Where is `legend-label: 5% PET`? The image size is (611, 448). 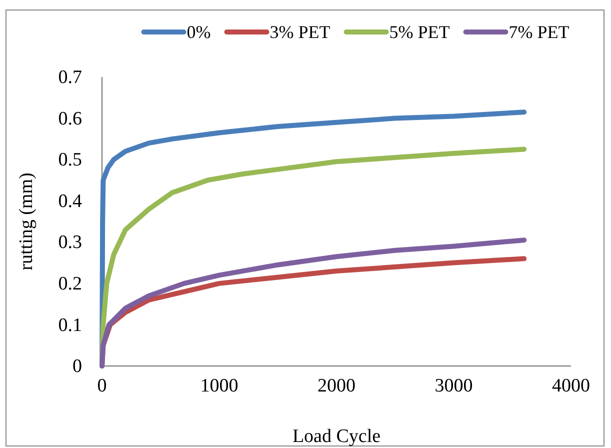 legend-label: 5% PET is located at coordinates (419, 32).